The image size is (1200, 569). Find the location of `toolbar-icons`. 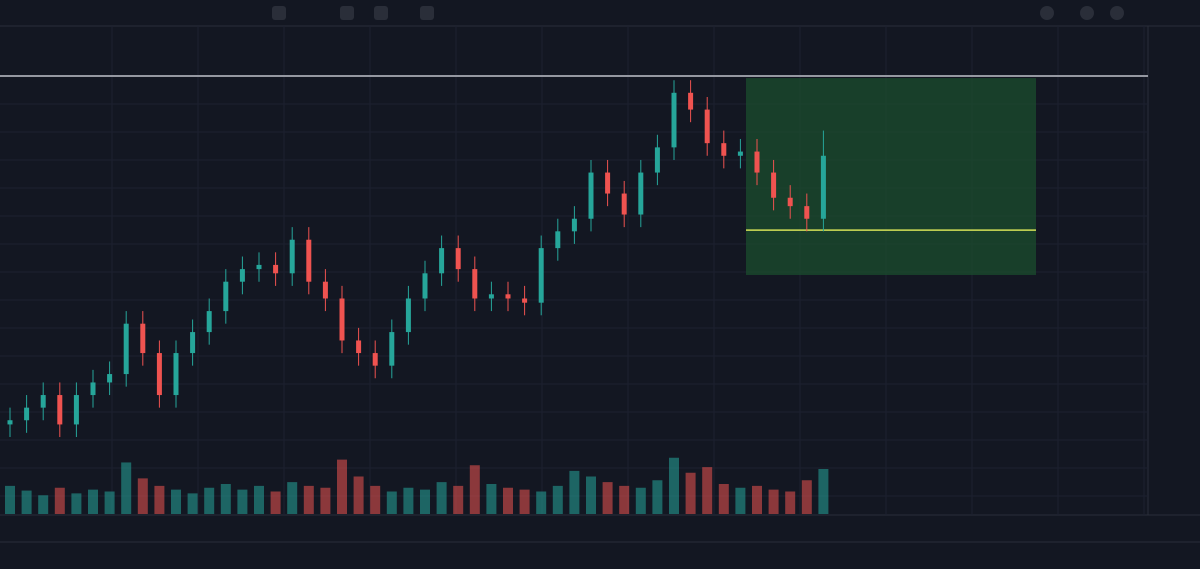

toolbar-icons is located at coordinates (698, 13).